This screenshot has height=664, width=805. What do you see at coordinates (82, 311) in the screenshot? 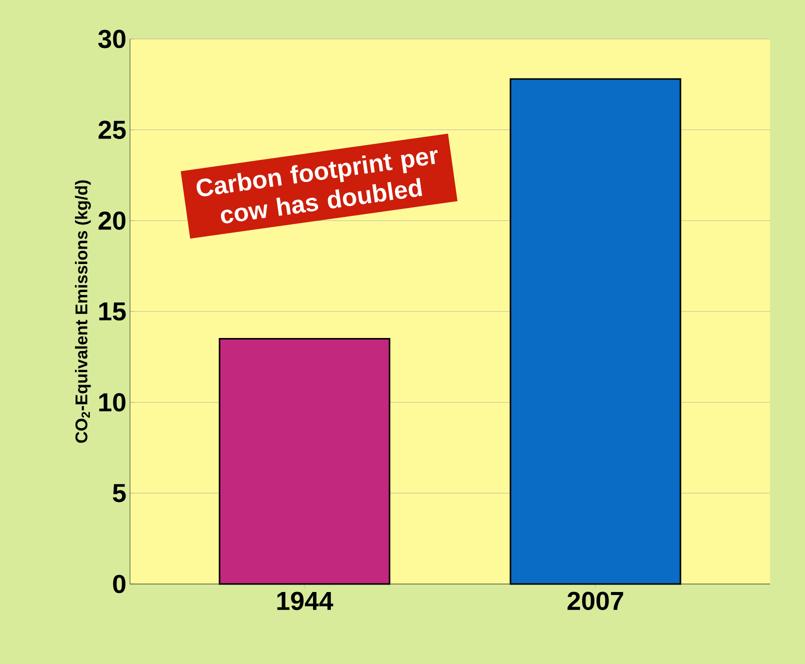
I see `y-axis-title: CO$_{2}$-Equivalent Emissions (kg/d)` at bounding box center [82, 311].